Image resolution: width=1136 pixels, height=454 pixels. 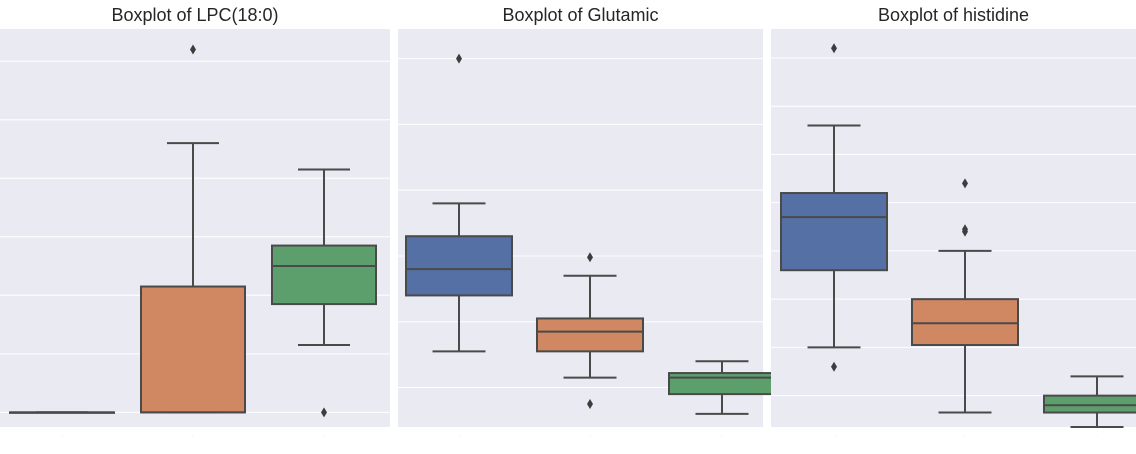 I want to click on chart-title: Boxplot of histidine, so click(x=953, y=15).